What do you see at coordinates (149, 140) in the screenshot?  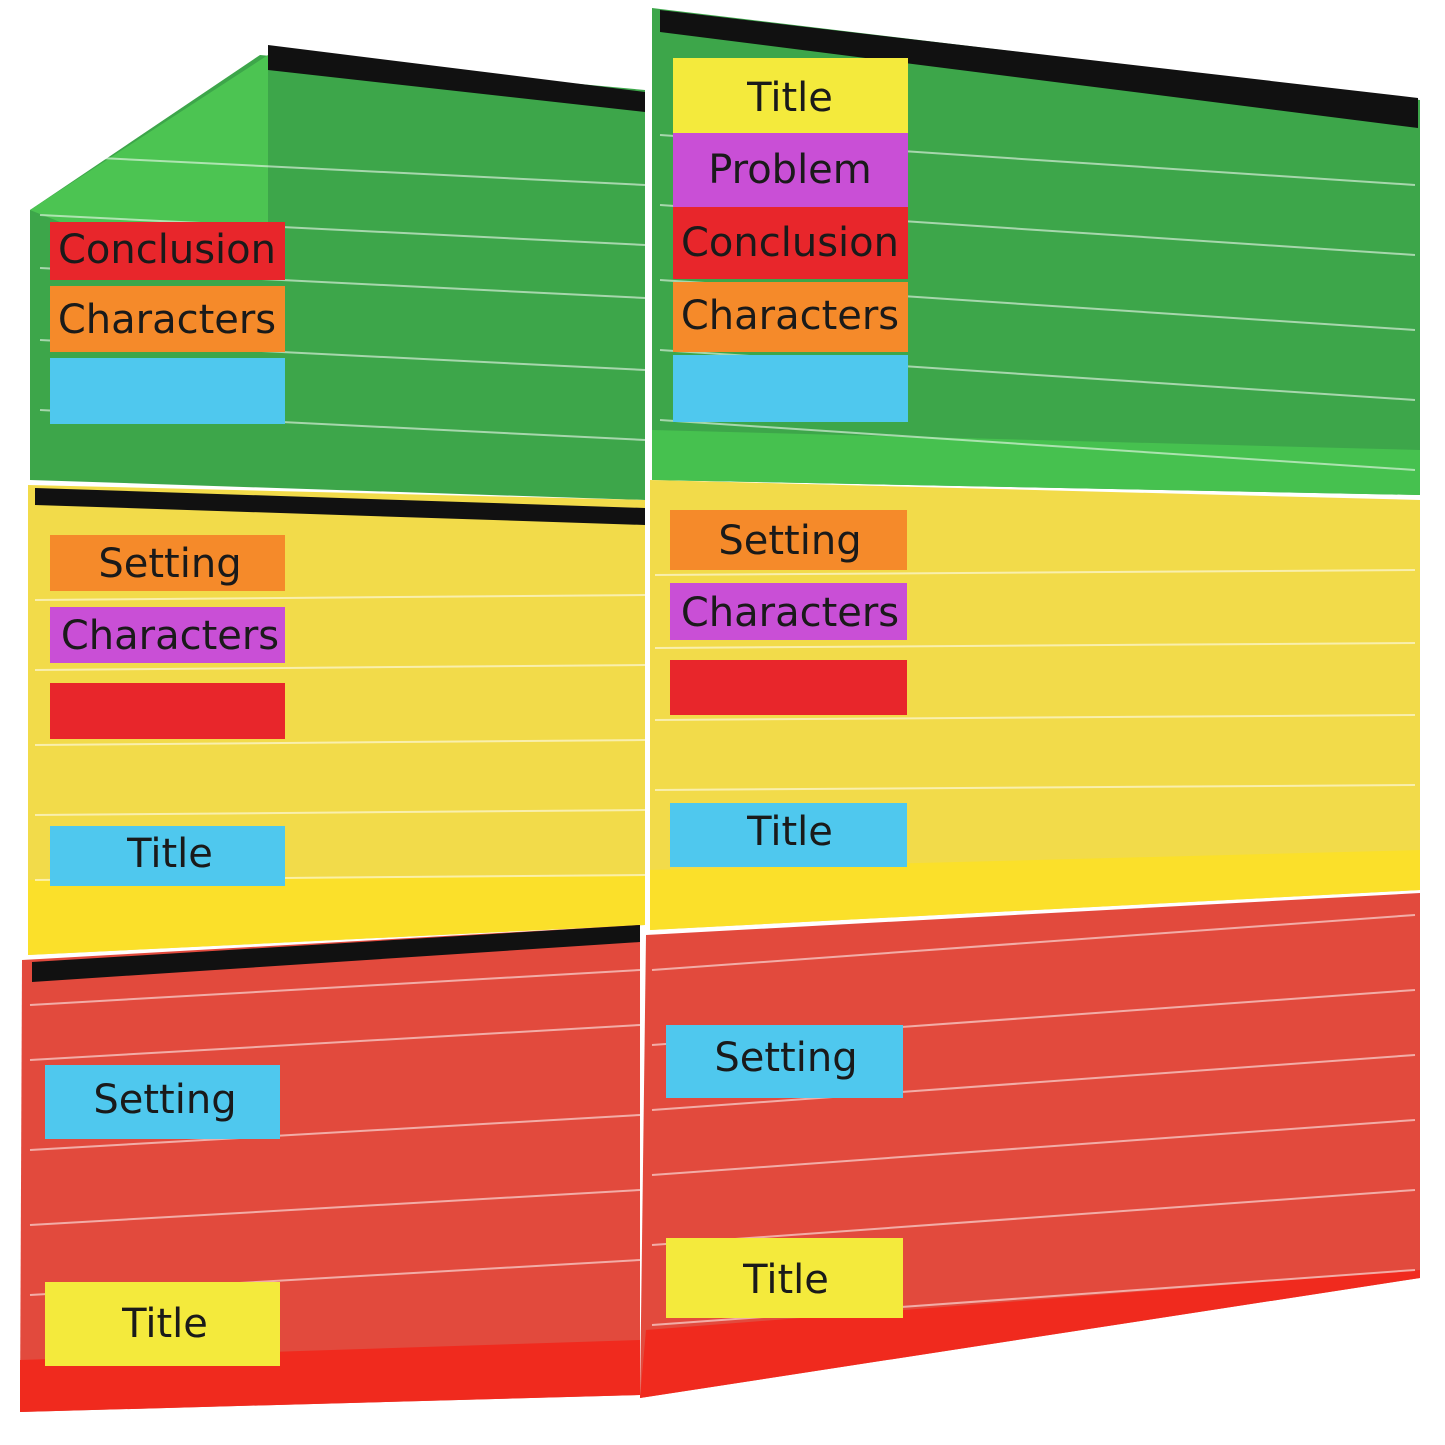 I see `folded-corner` at bounding box center [149, 140].